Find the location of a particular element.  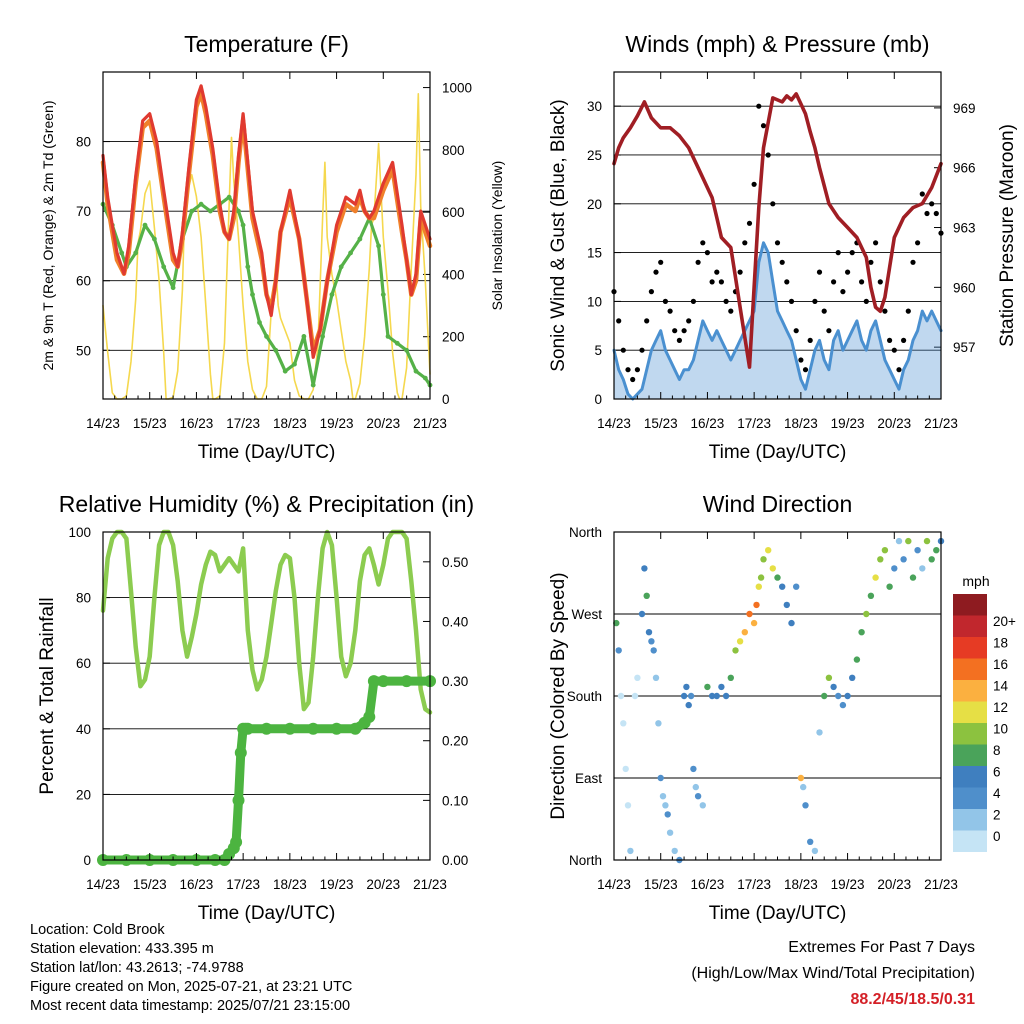

extremes-title: Extremes For Past 7 Days is located at coordinates (881, 947).